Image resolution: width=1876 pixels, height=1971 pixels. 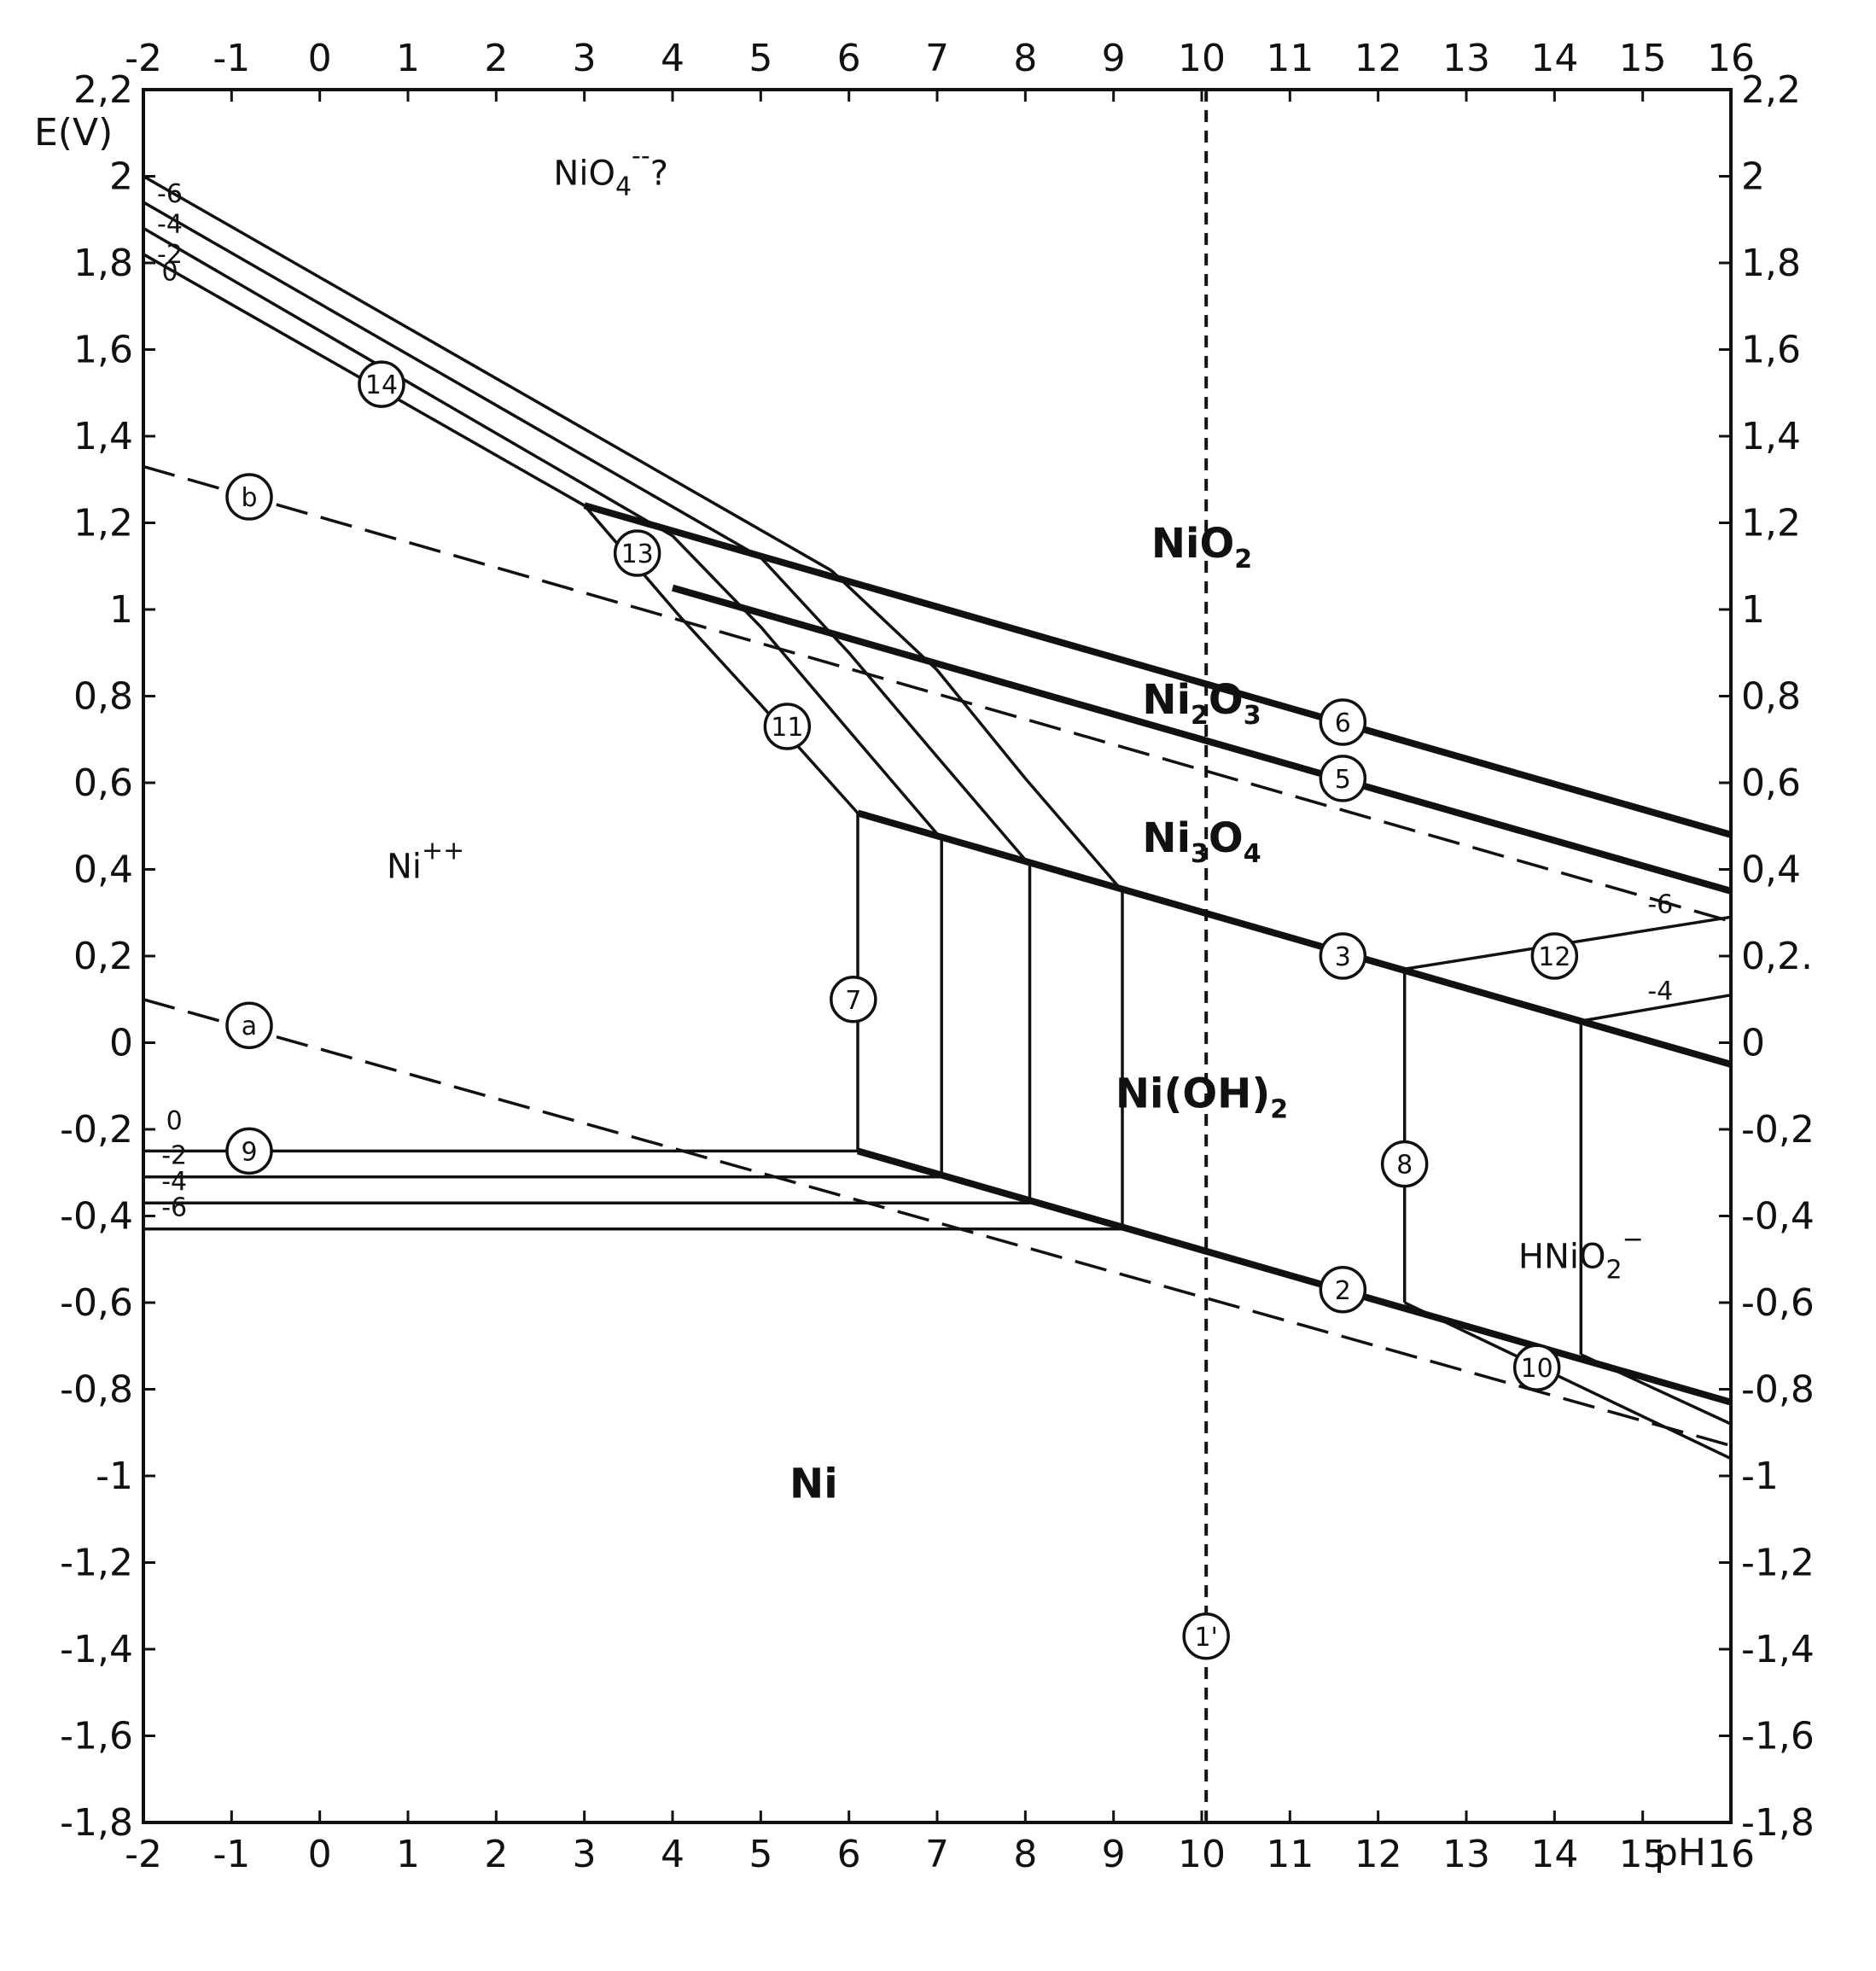 I want to click on x-tick-label-bottom: 14, so click(x=1554, y=1855).